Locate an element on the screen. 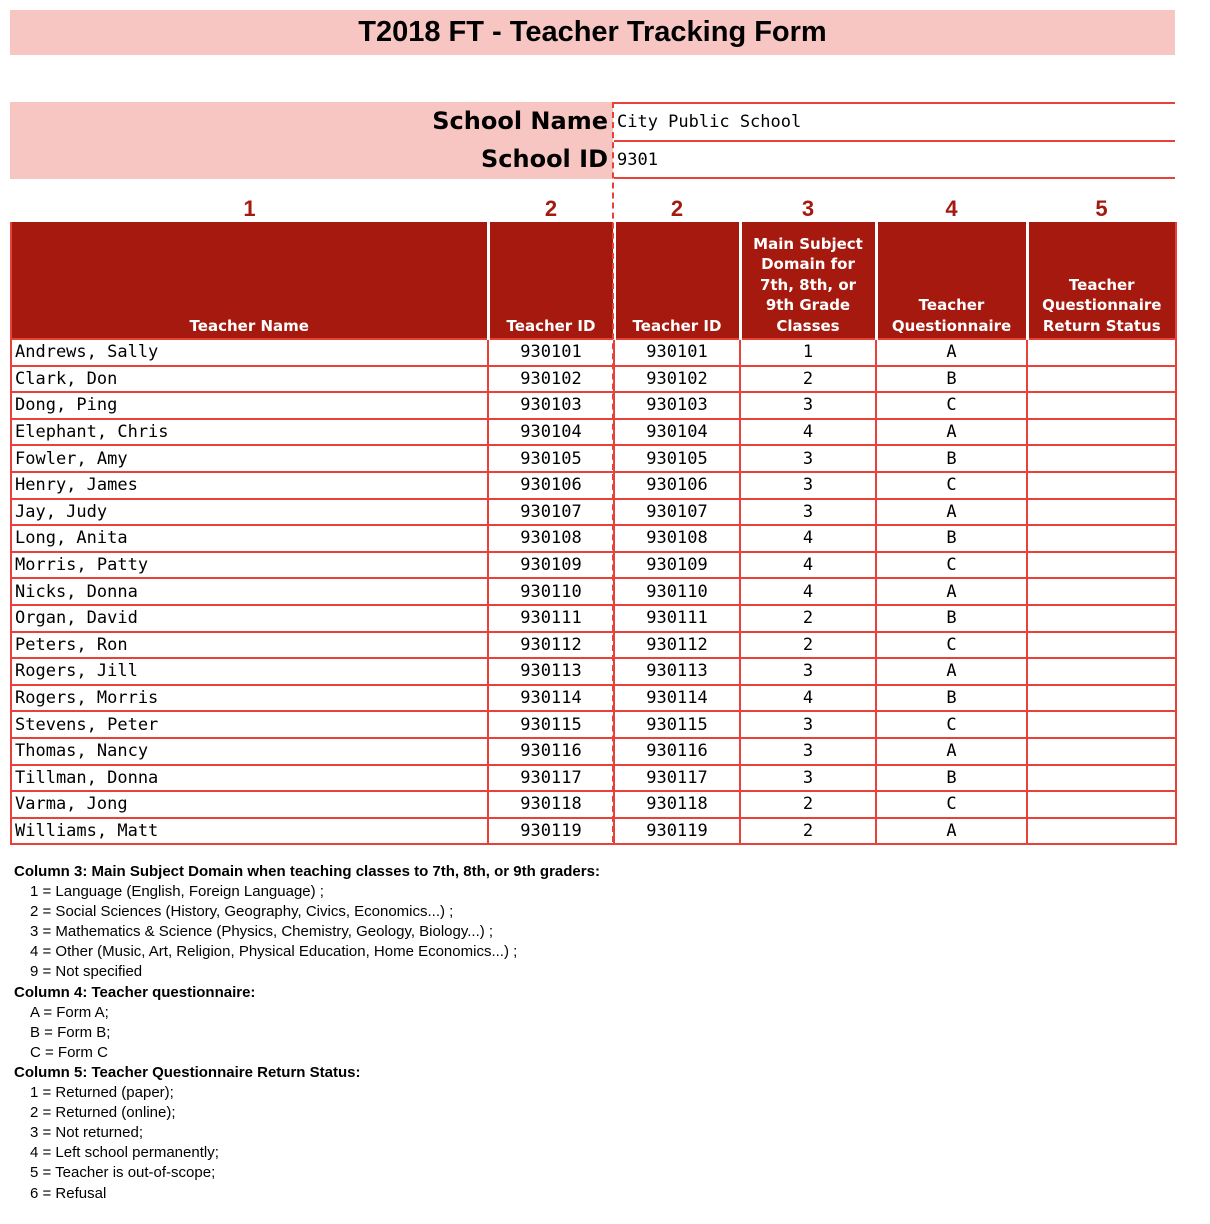 The image size is (1210, 1224). teacher-name-cell: Dong, Ping is located at coordinates (249, 405).